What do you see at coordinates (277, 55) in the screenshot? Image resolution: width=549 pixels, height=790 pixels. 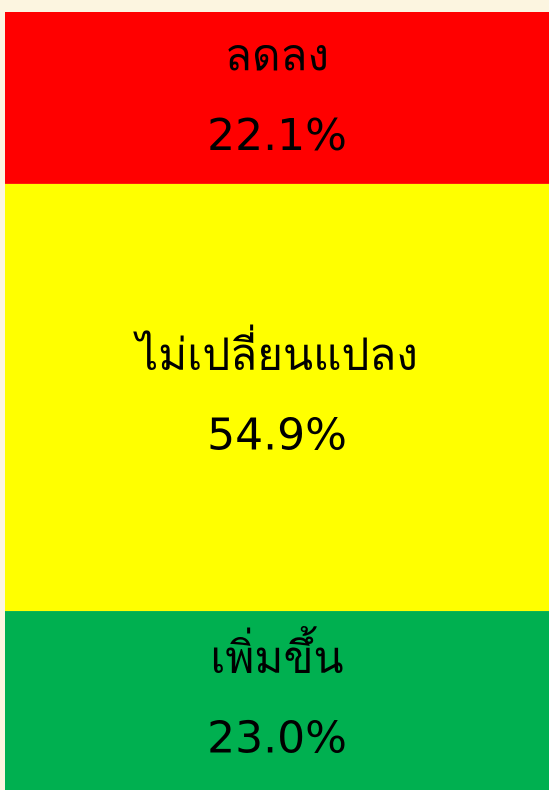 I see `segment-label: ลดลง` at bounding box center [277, 55].